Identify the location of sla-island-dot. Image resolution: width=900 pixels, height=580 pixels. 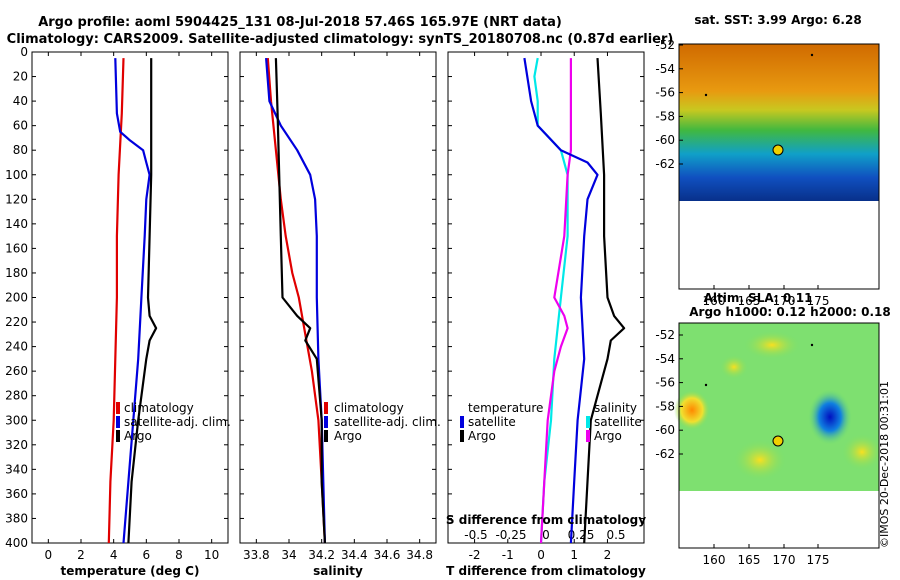
(812, 345).